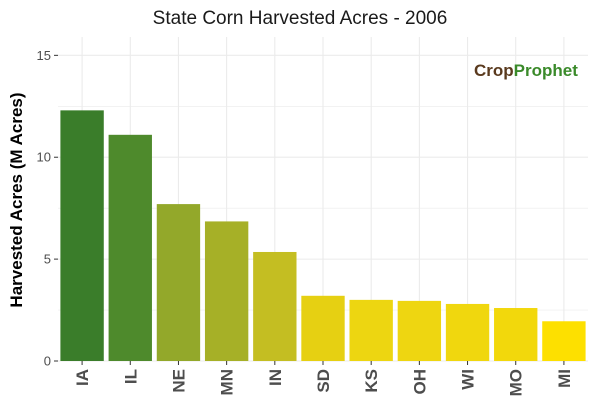 The height and width of the screenshot is (420, 600). What do you see at coordinates (467, 332) in the screenshot?
I see `bar-wi` at bounding box center [467, 332].